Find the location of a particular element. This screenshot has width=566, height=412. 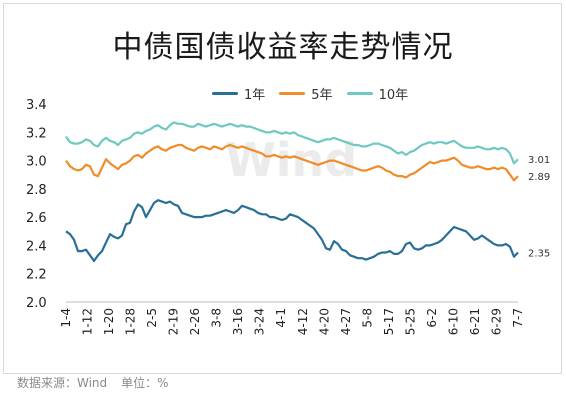

watermark: Wind is located at coordinates (291, 160).